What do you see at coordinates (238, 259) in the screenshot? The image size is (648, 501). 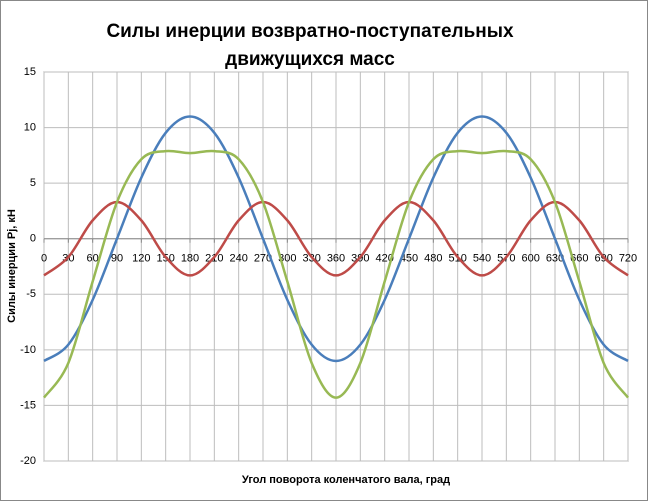 I see `x-tick-label: 240` at bounding box center [238, 259].